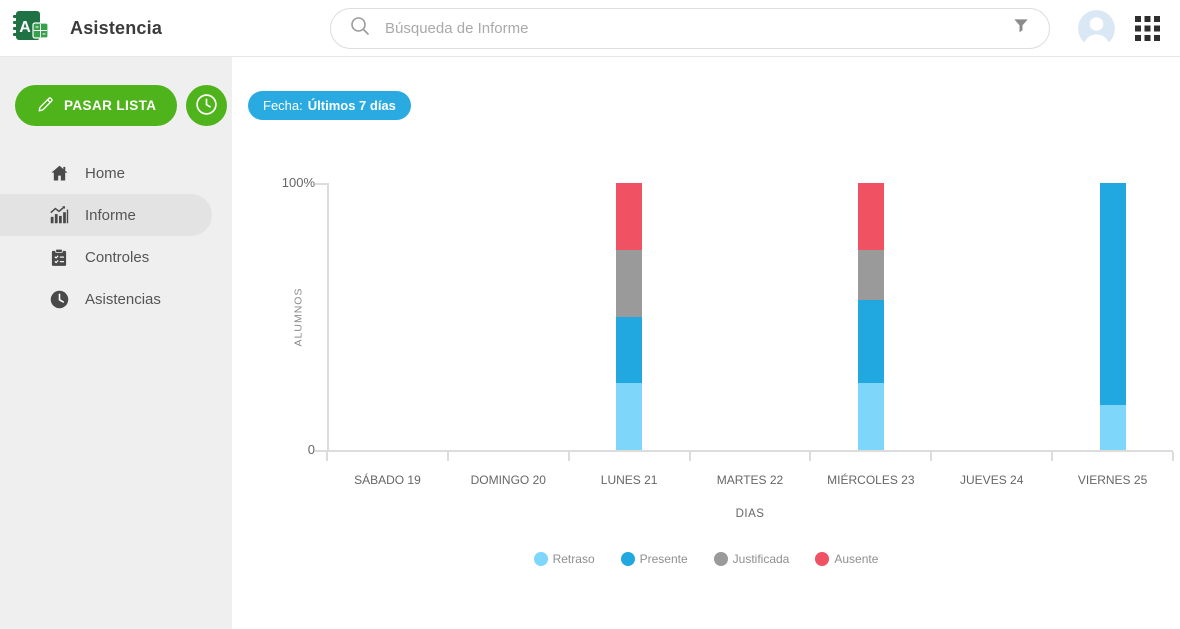  I want to click on filter-icon, so click(1021, 28).